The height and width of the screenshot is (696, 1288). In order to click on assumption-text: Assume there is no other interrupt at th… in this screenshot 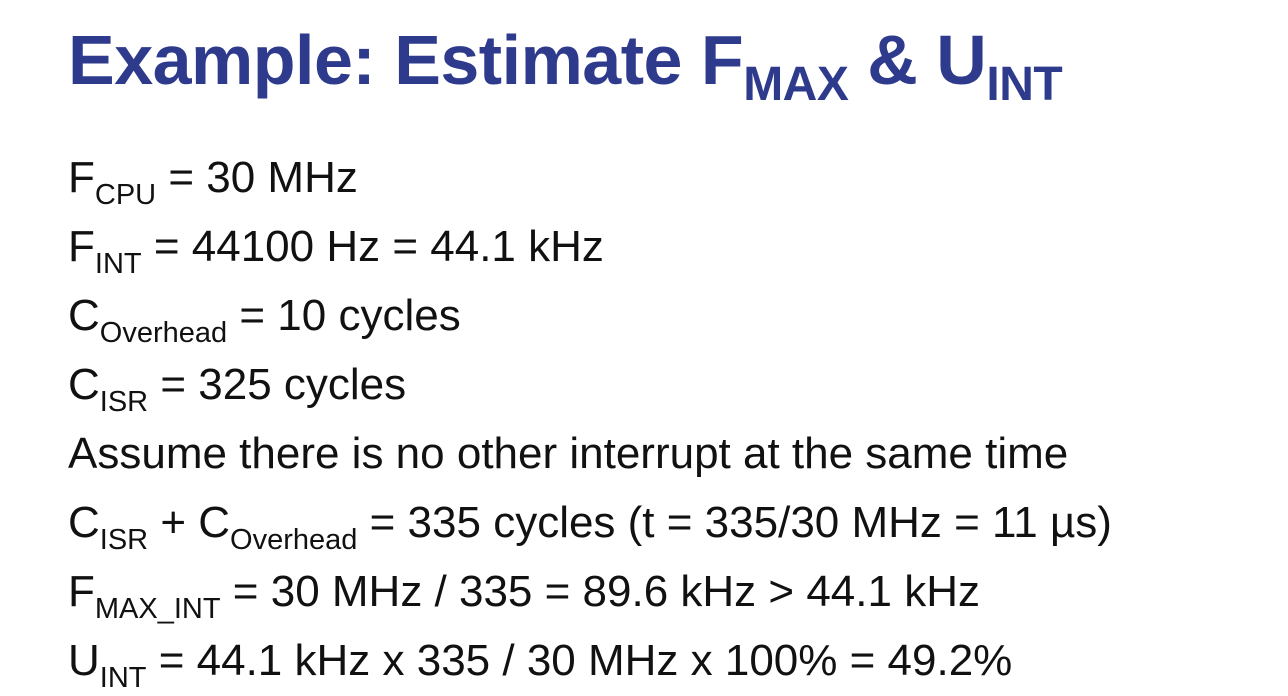, I will do `click(568, 453)`.